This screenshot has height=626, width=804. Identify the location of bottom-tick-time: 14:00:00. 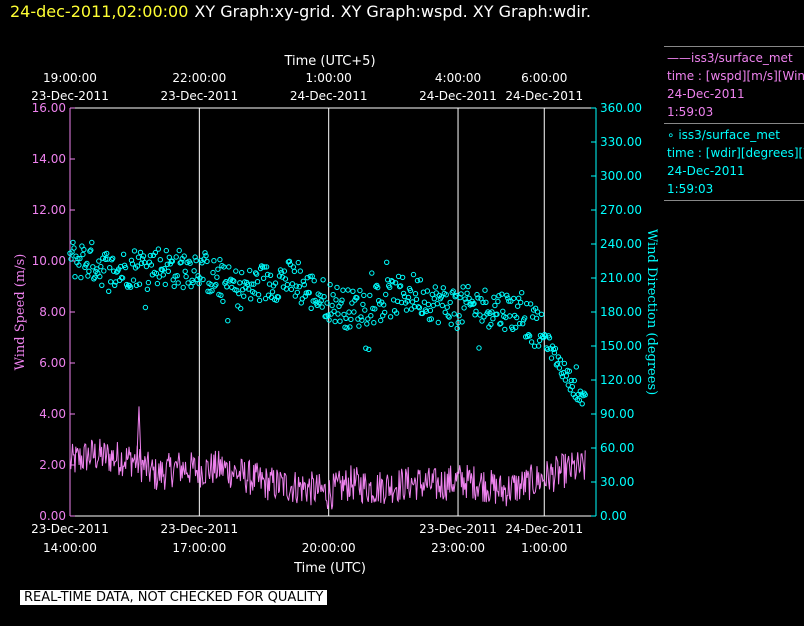
(70, 548).